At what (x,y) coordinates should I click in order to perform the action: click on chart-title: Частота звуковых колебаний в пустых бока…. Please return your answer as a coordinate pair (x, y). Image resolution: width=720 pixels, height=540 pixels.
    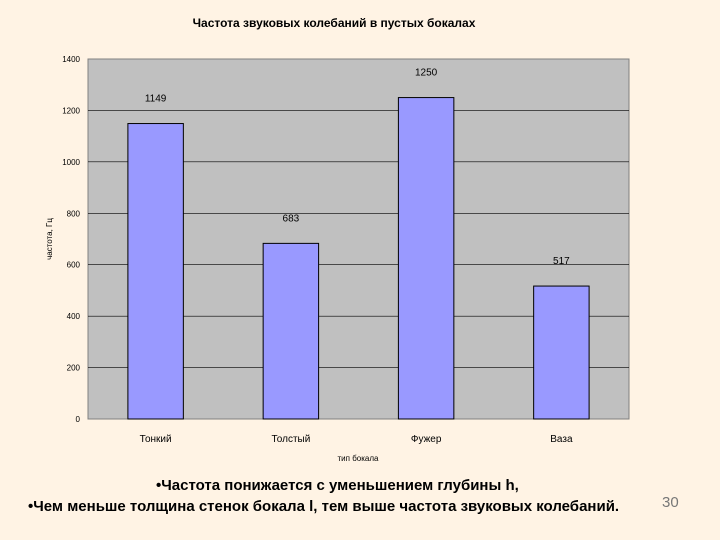
    Looking at the image, I should click on (334, 23).